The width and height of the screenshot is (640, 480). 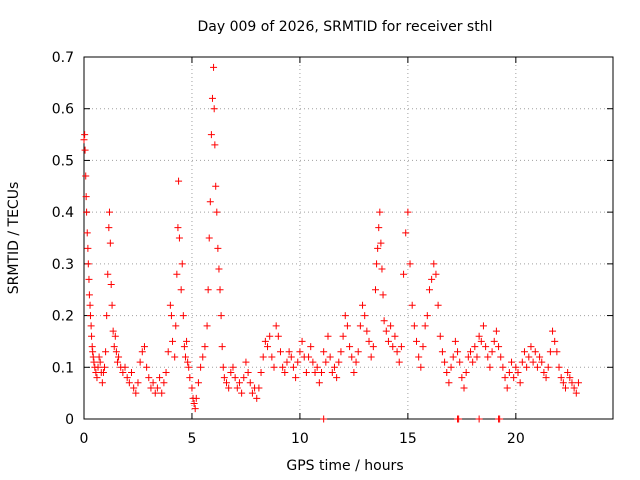 I want to click on y-tick-label: 0.4, so click(x=63, y=213).